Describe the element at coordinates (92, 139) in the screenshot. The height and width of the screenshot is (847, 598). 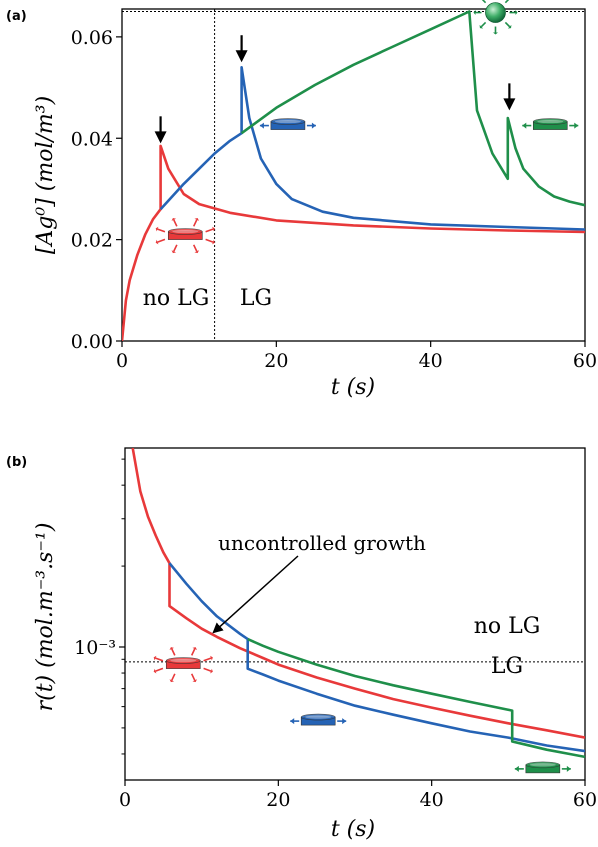
I see `panel-a-y-tick-label: 0.04` at that location.